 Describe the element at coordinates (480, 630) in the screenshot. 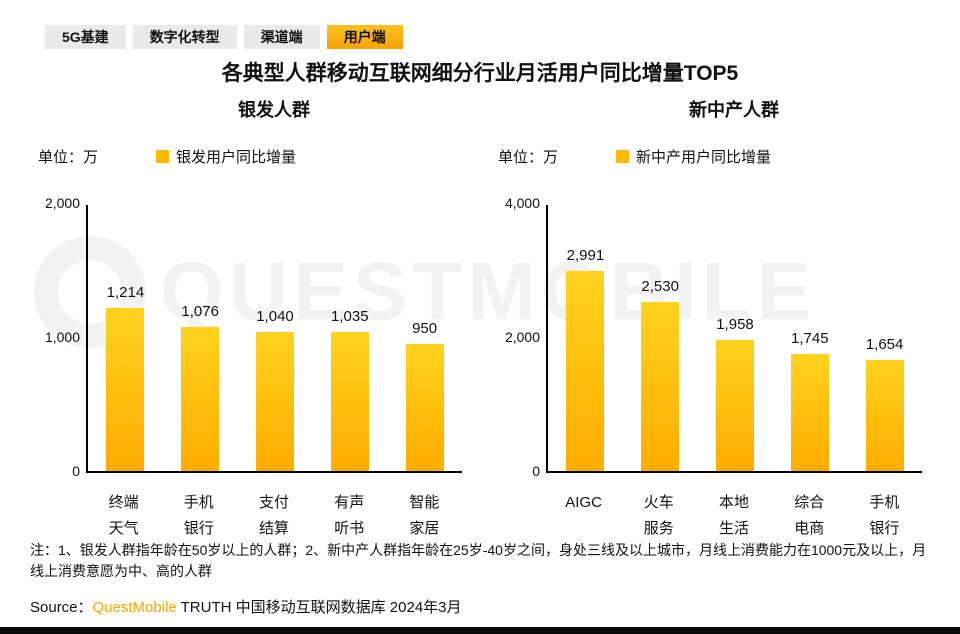

I see `footer-bar` at that location.